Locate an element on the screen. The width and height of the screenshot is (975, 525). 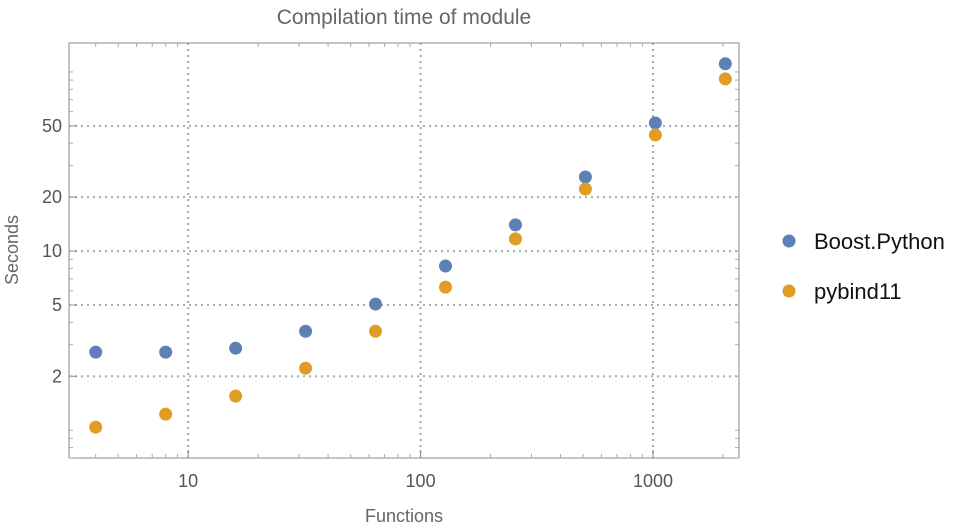
legend-label-pybind11: pybind11 is located at coordinates (858, 291).